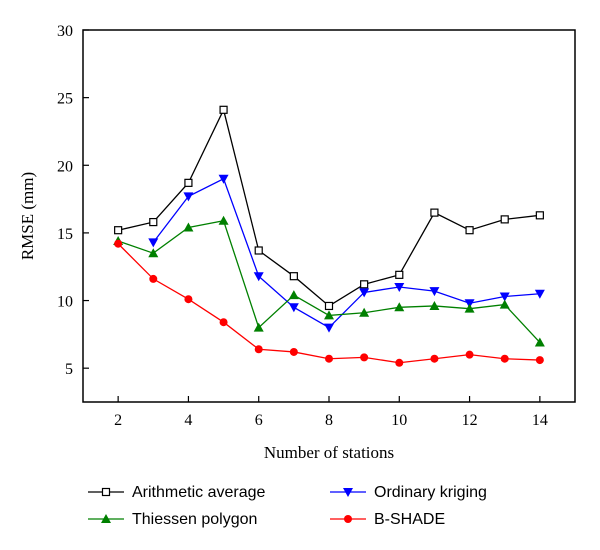 This screenshot has height=550, width=600. Describe the element at coordinates (329, 420) in the screenshot. I see `x-tick-label: 8` at that location.